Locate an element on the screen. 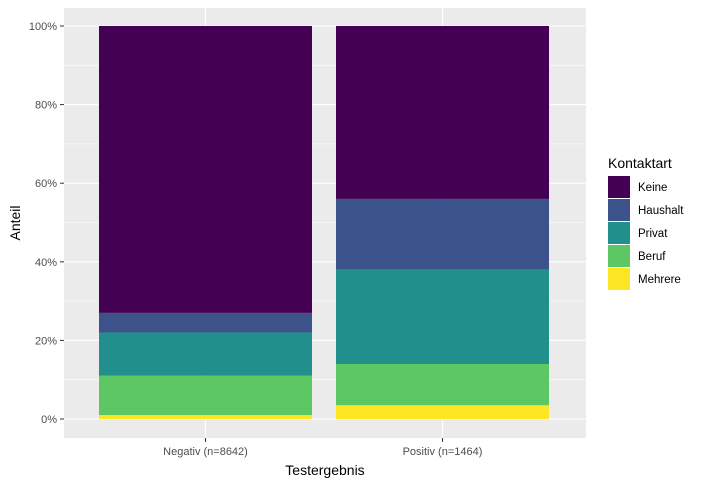 This screenshot has width=701, height=484. legend-key-beruf is located at coordinates (619, 256).